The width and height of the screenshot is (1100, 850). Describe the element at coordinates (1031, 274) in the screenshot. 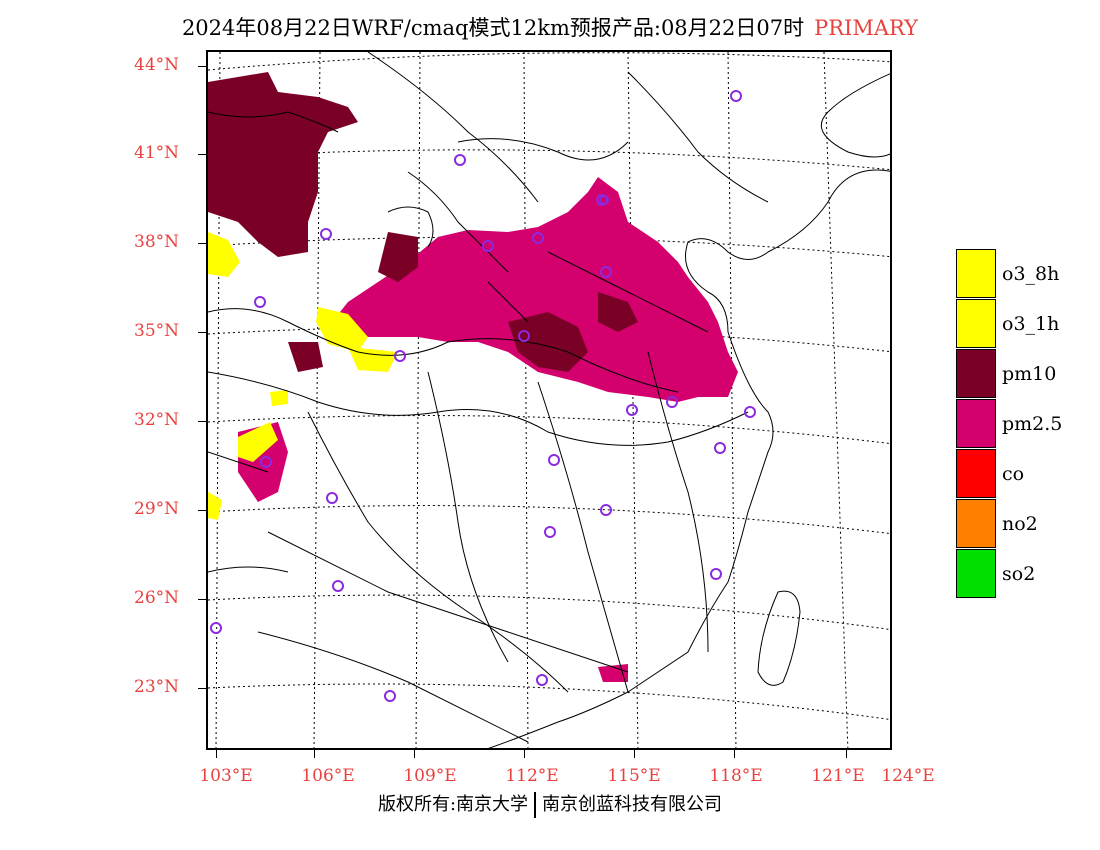

I see `legend-label: o3_8h` at that location.